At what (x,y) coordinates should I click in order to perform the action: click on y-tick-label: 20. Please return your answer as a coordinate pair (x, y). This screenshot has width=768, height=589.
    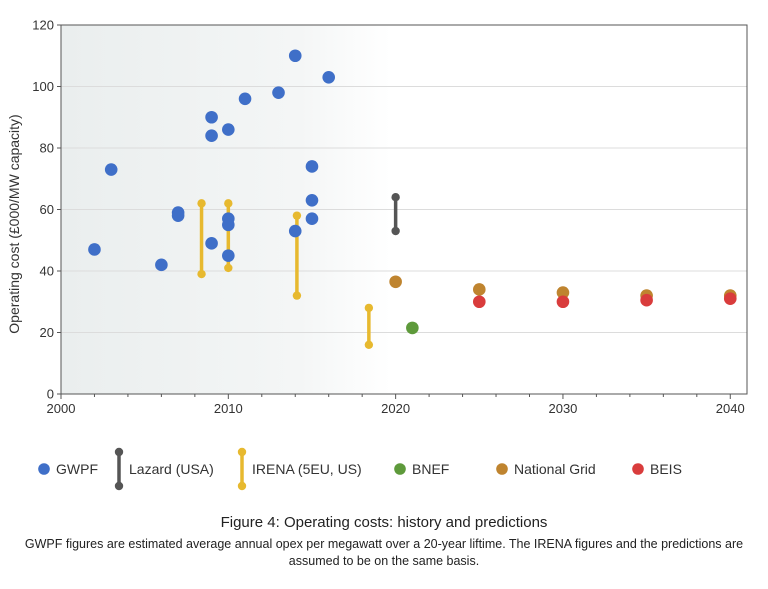
    Looking at the image, I should click on (47, 332).